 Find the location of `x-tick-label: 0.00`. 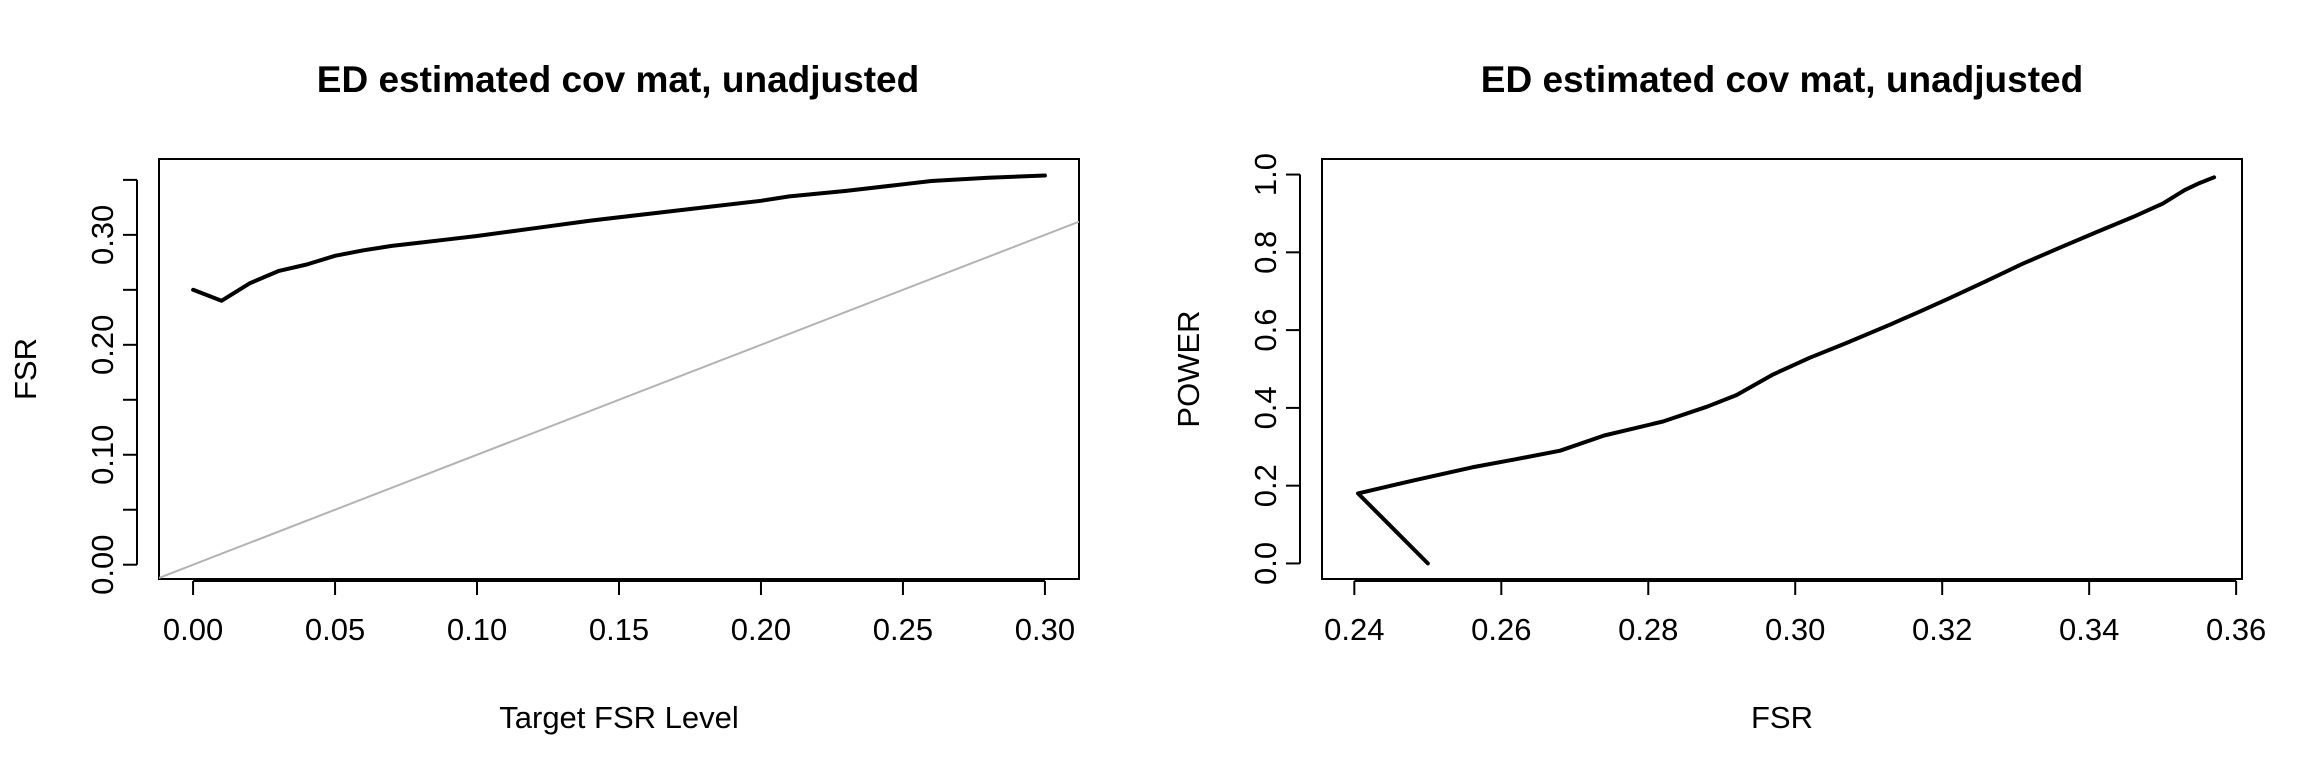

x-tick-label: 0.00 is located at coordinates (193, 629).